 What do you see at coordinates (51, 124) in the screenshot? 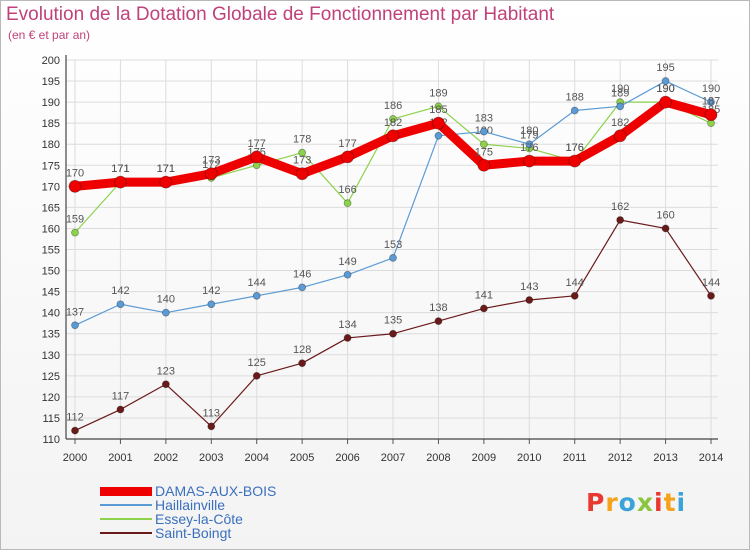
I see `y-tick-label: 185` at bounding box center [51, 124].